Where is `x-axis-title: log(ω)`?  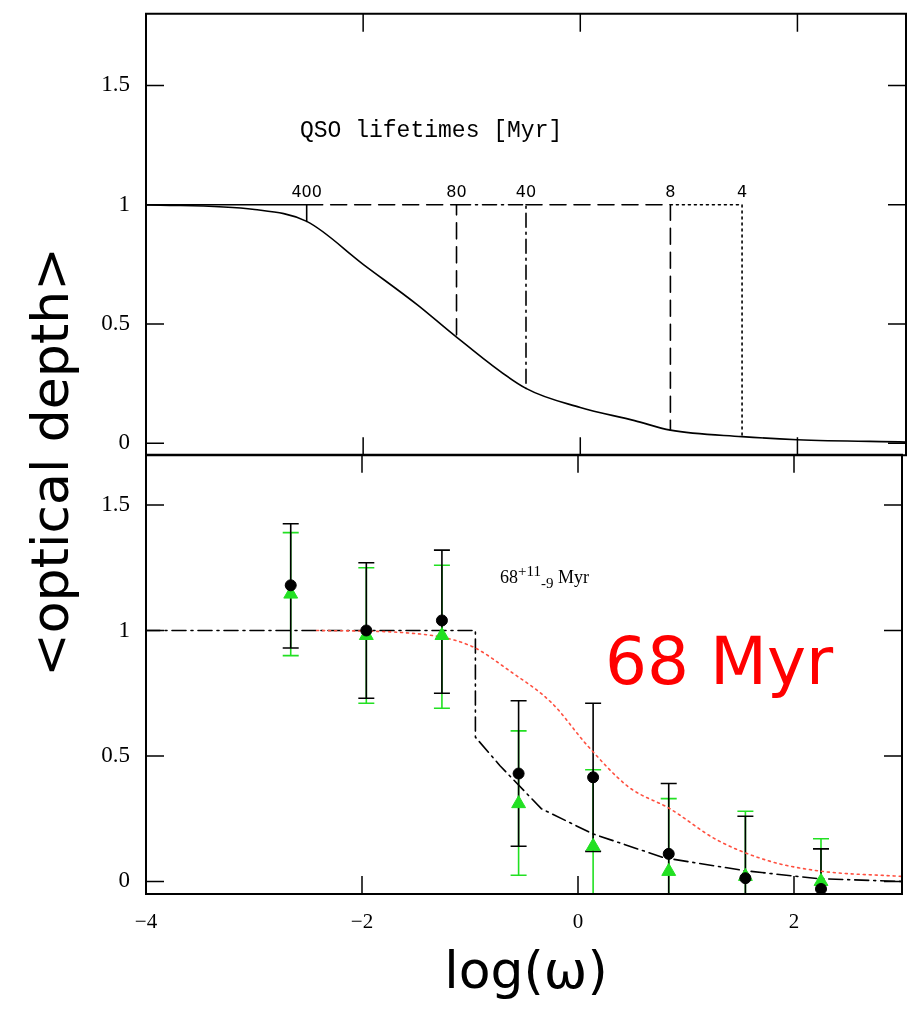
x-axis-title: log(ω) is located at coordinates (526, 970).